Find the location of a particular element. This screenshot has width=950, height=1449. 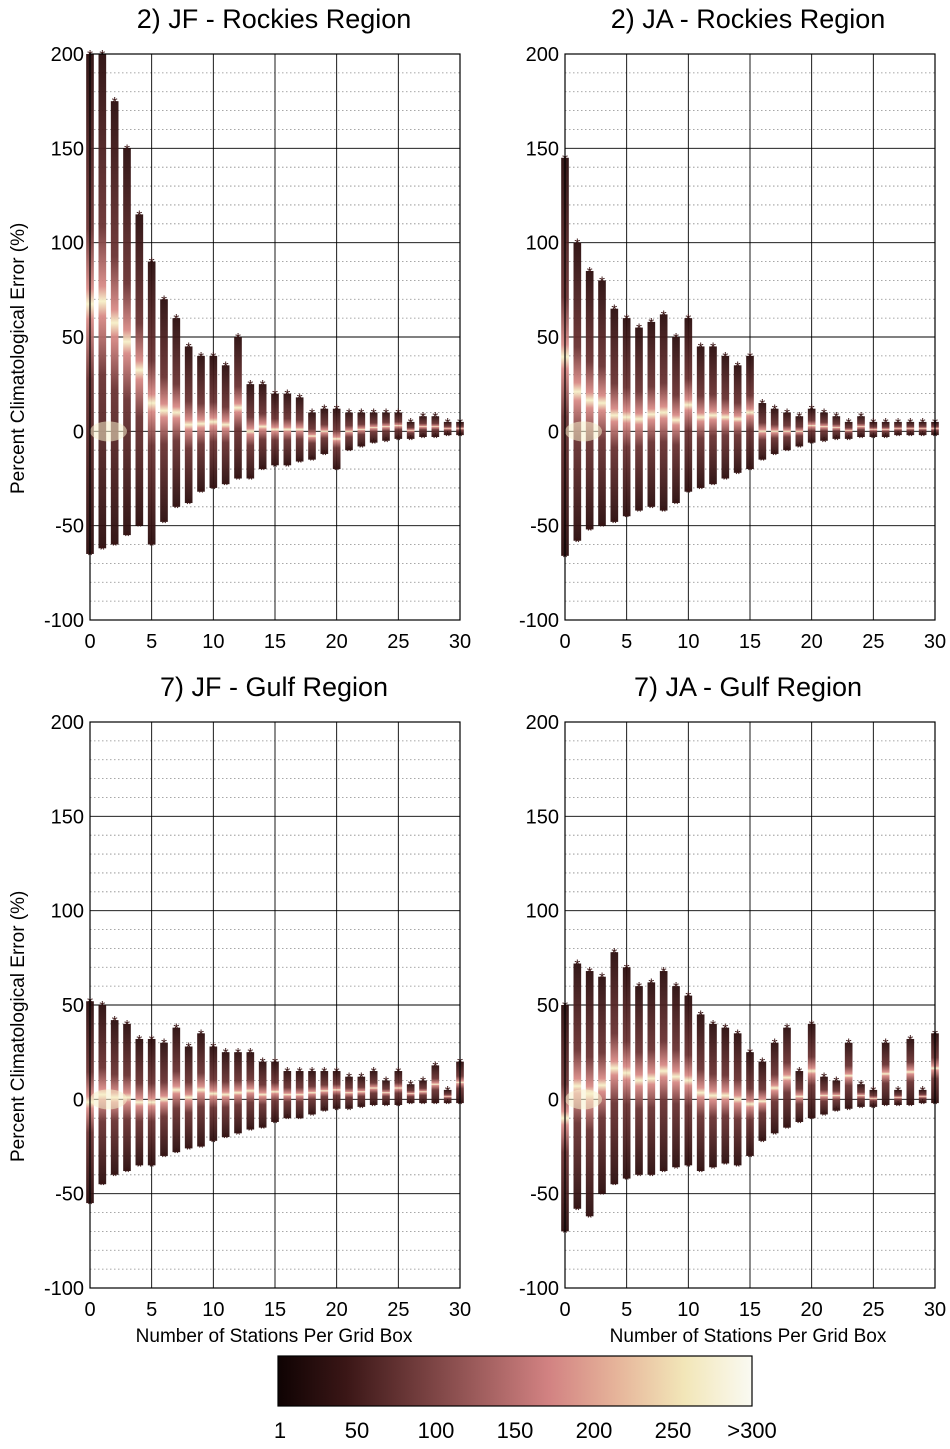

x-tick-label: 15 is located at coordinates (750, 642).